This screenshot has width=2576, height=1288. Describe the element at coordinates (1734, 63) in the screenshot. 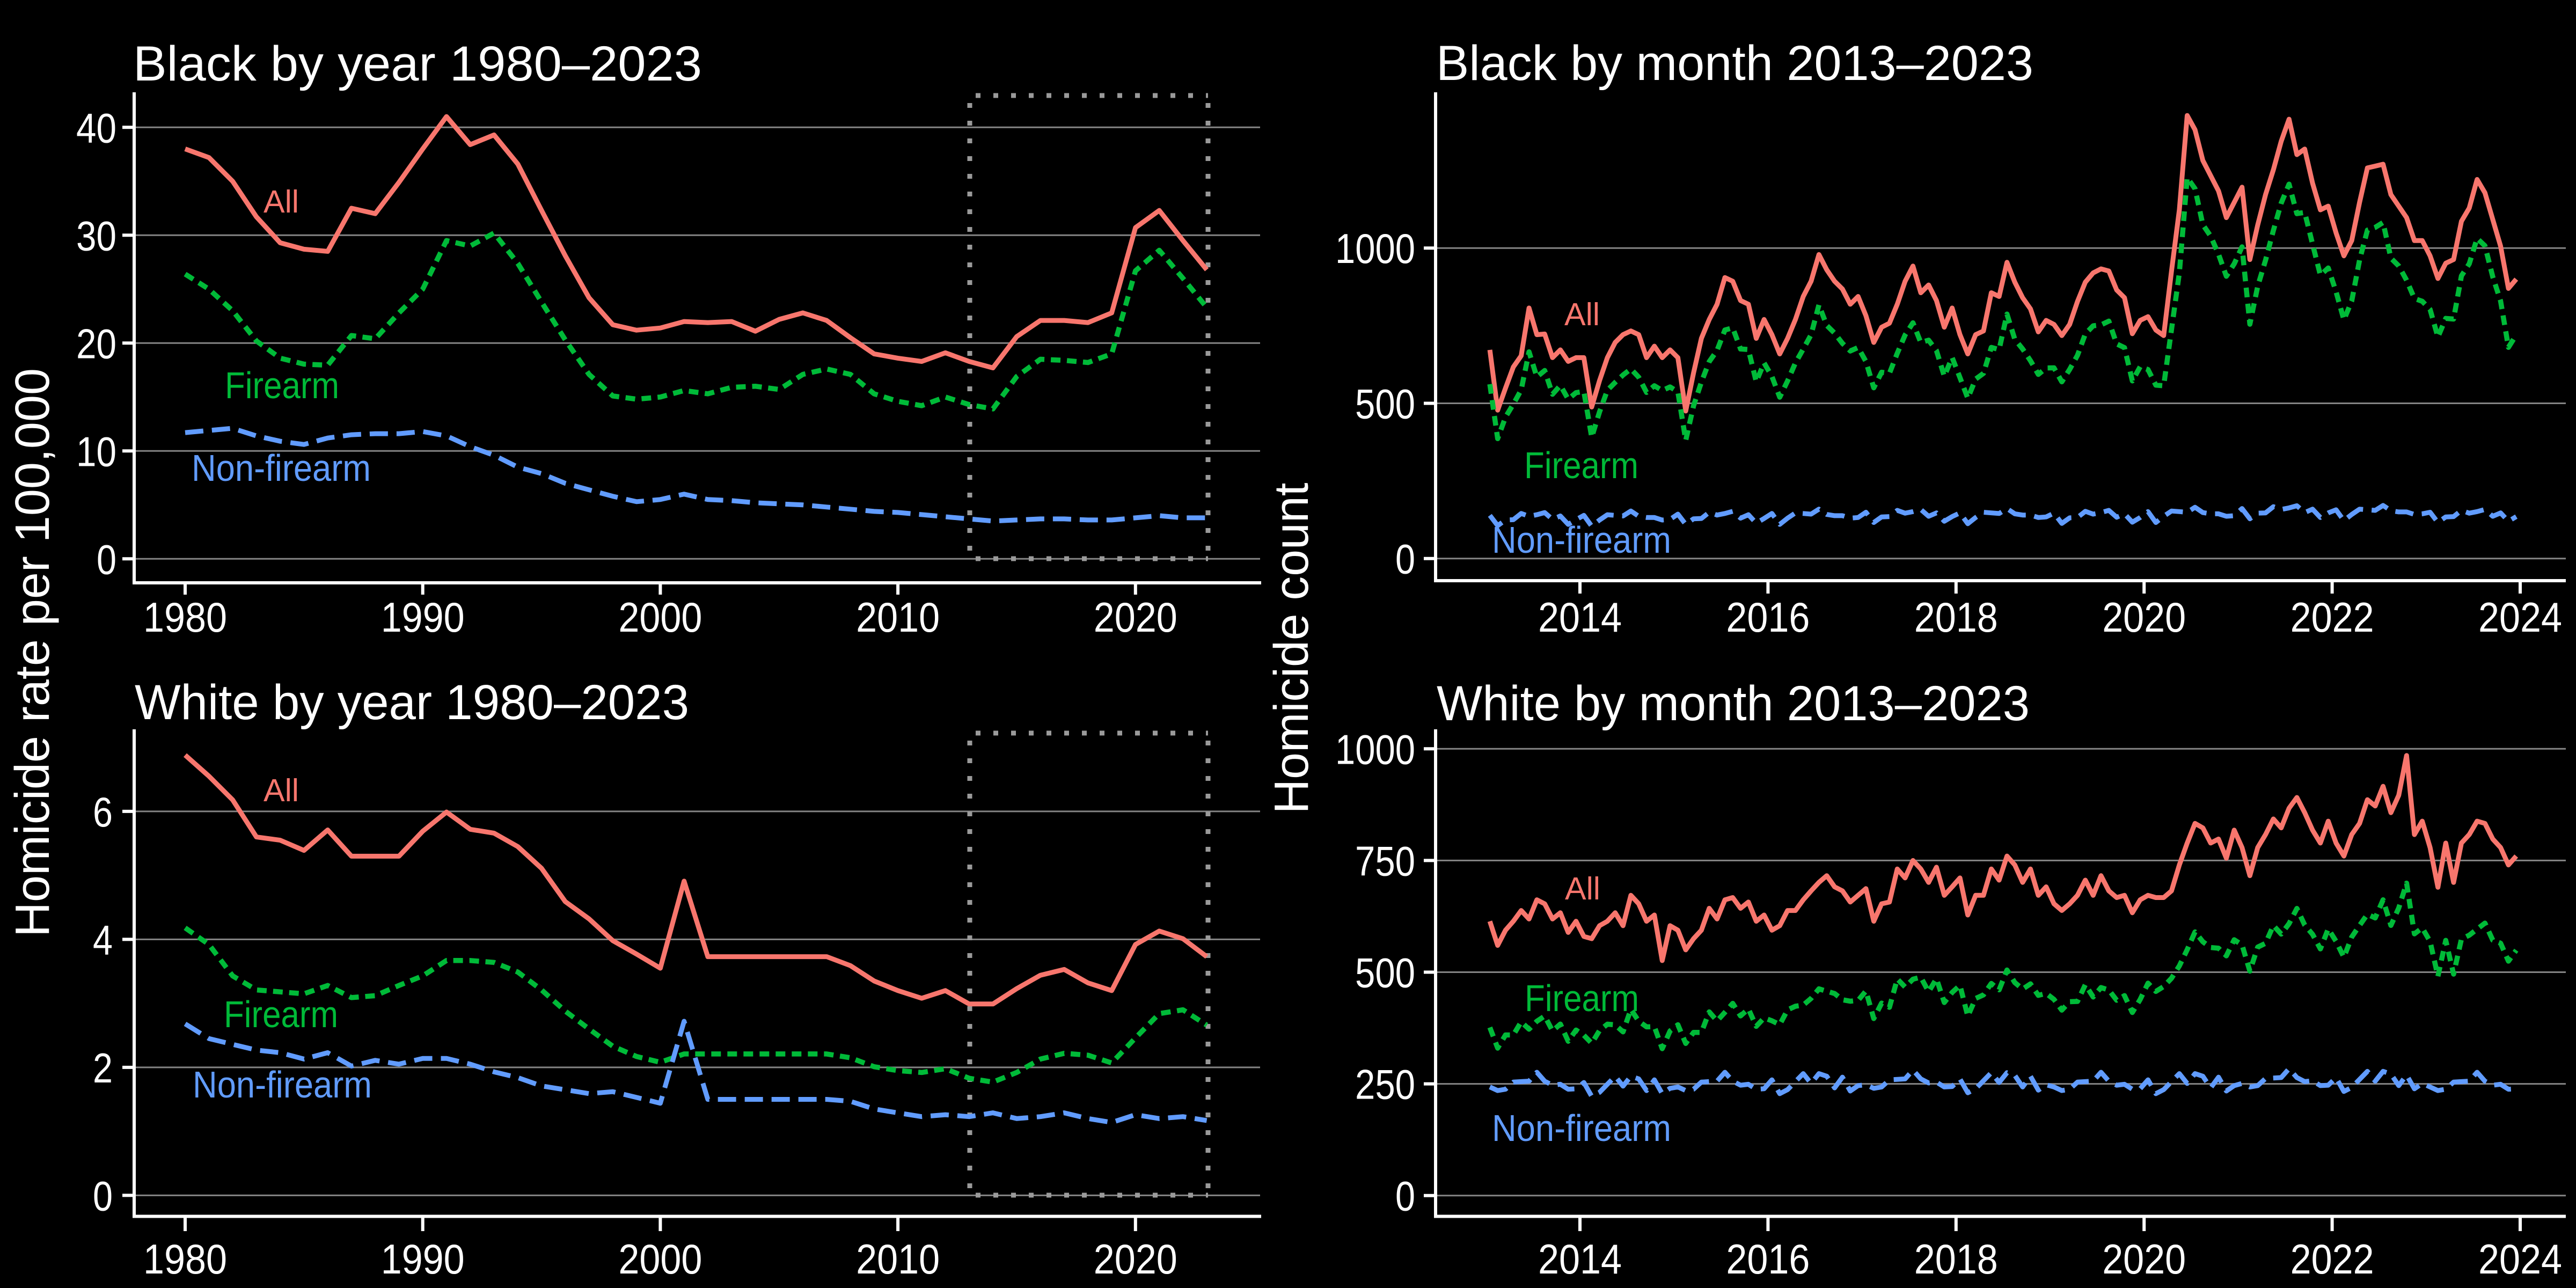

I see `svg-text: Black by month 2013–2023` at that location.